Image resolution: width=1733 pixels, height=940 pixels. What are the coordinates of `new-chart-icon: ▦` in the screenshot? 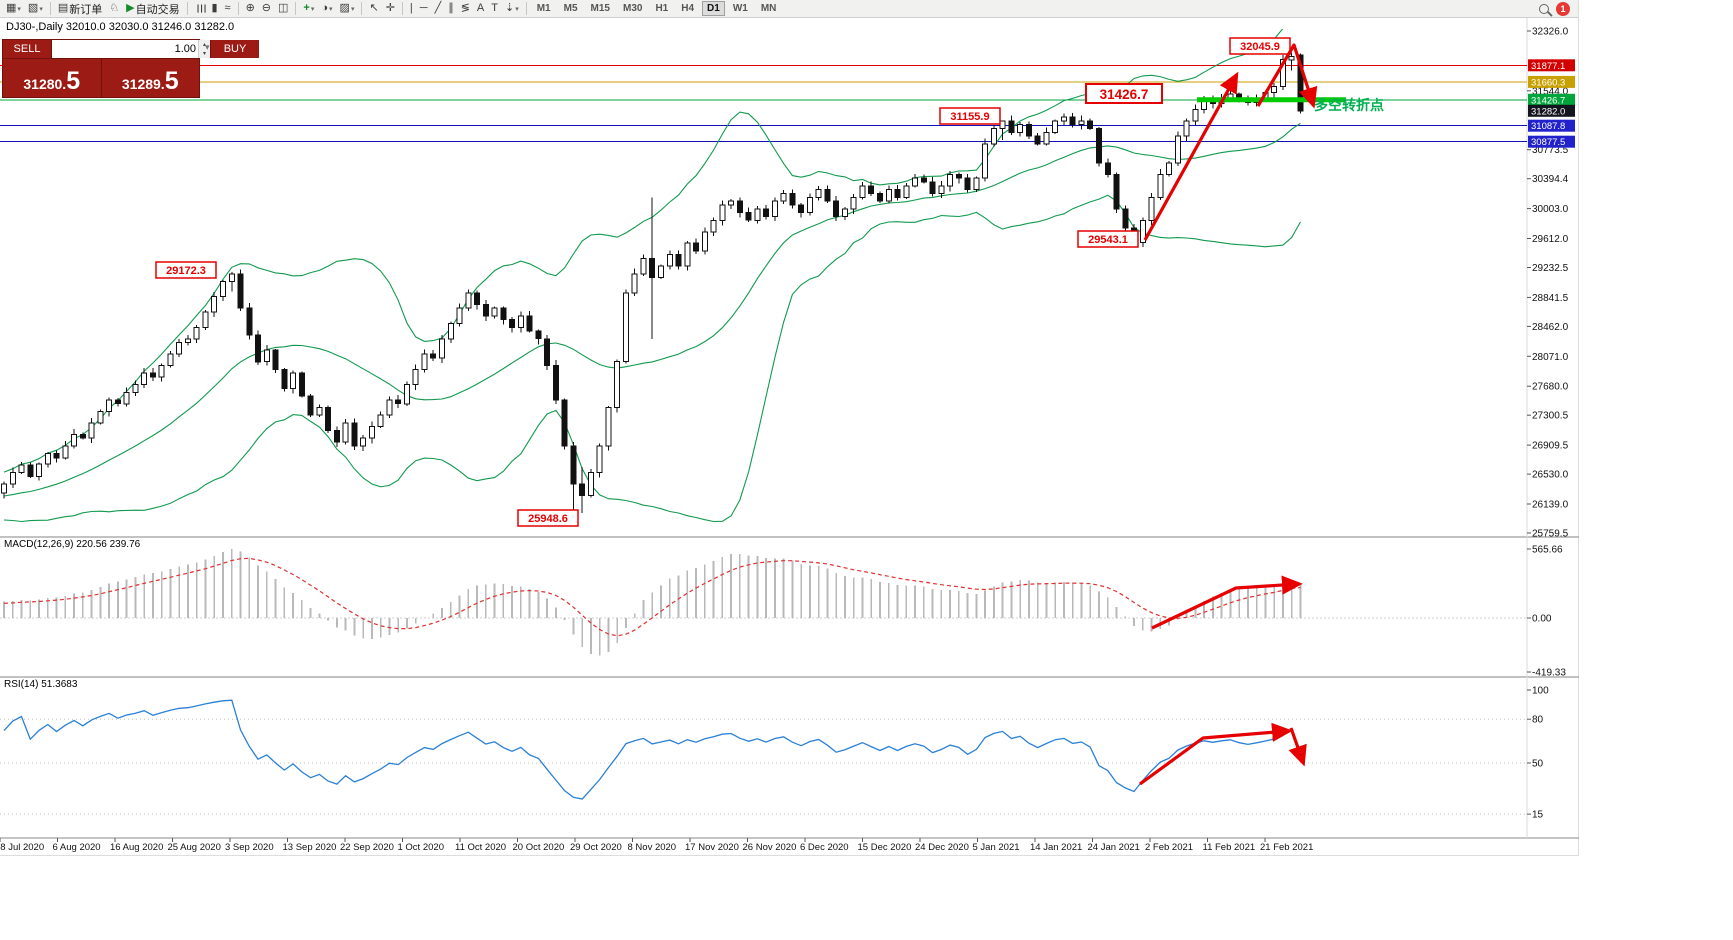 It's located at (11, 8).